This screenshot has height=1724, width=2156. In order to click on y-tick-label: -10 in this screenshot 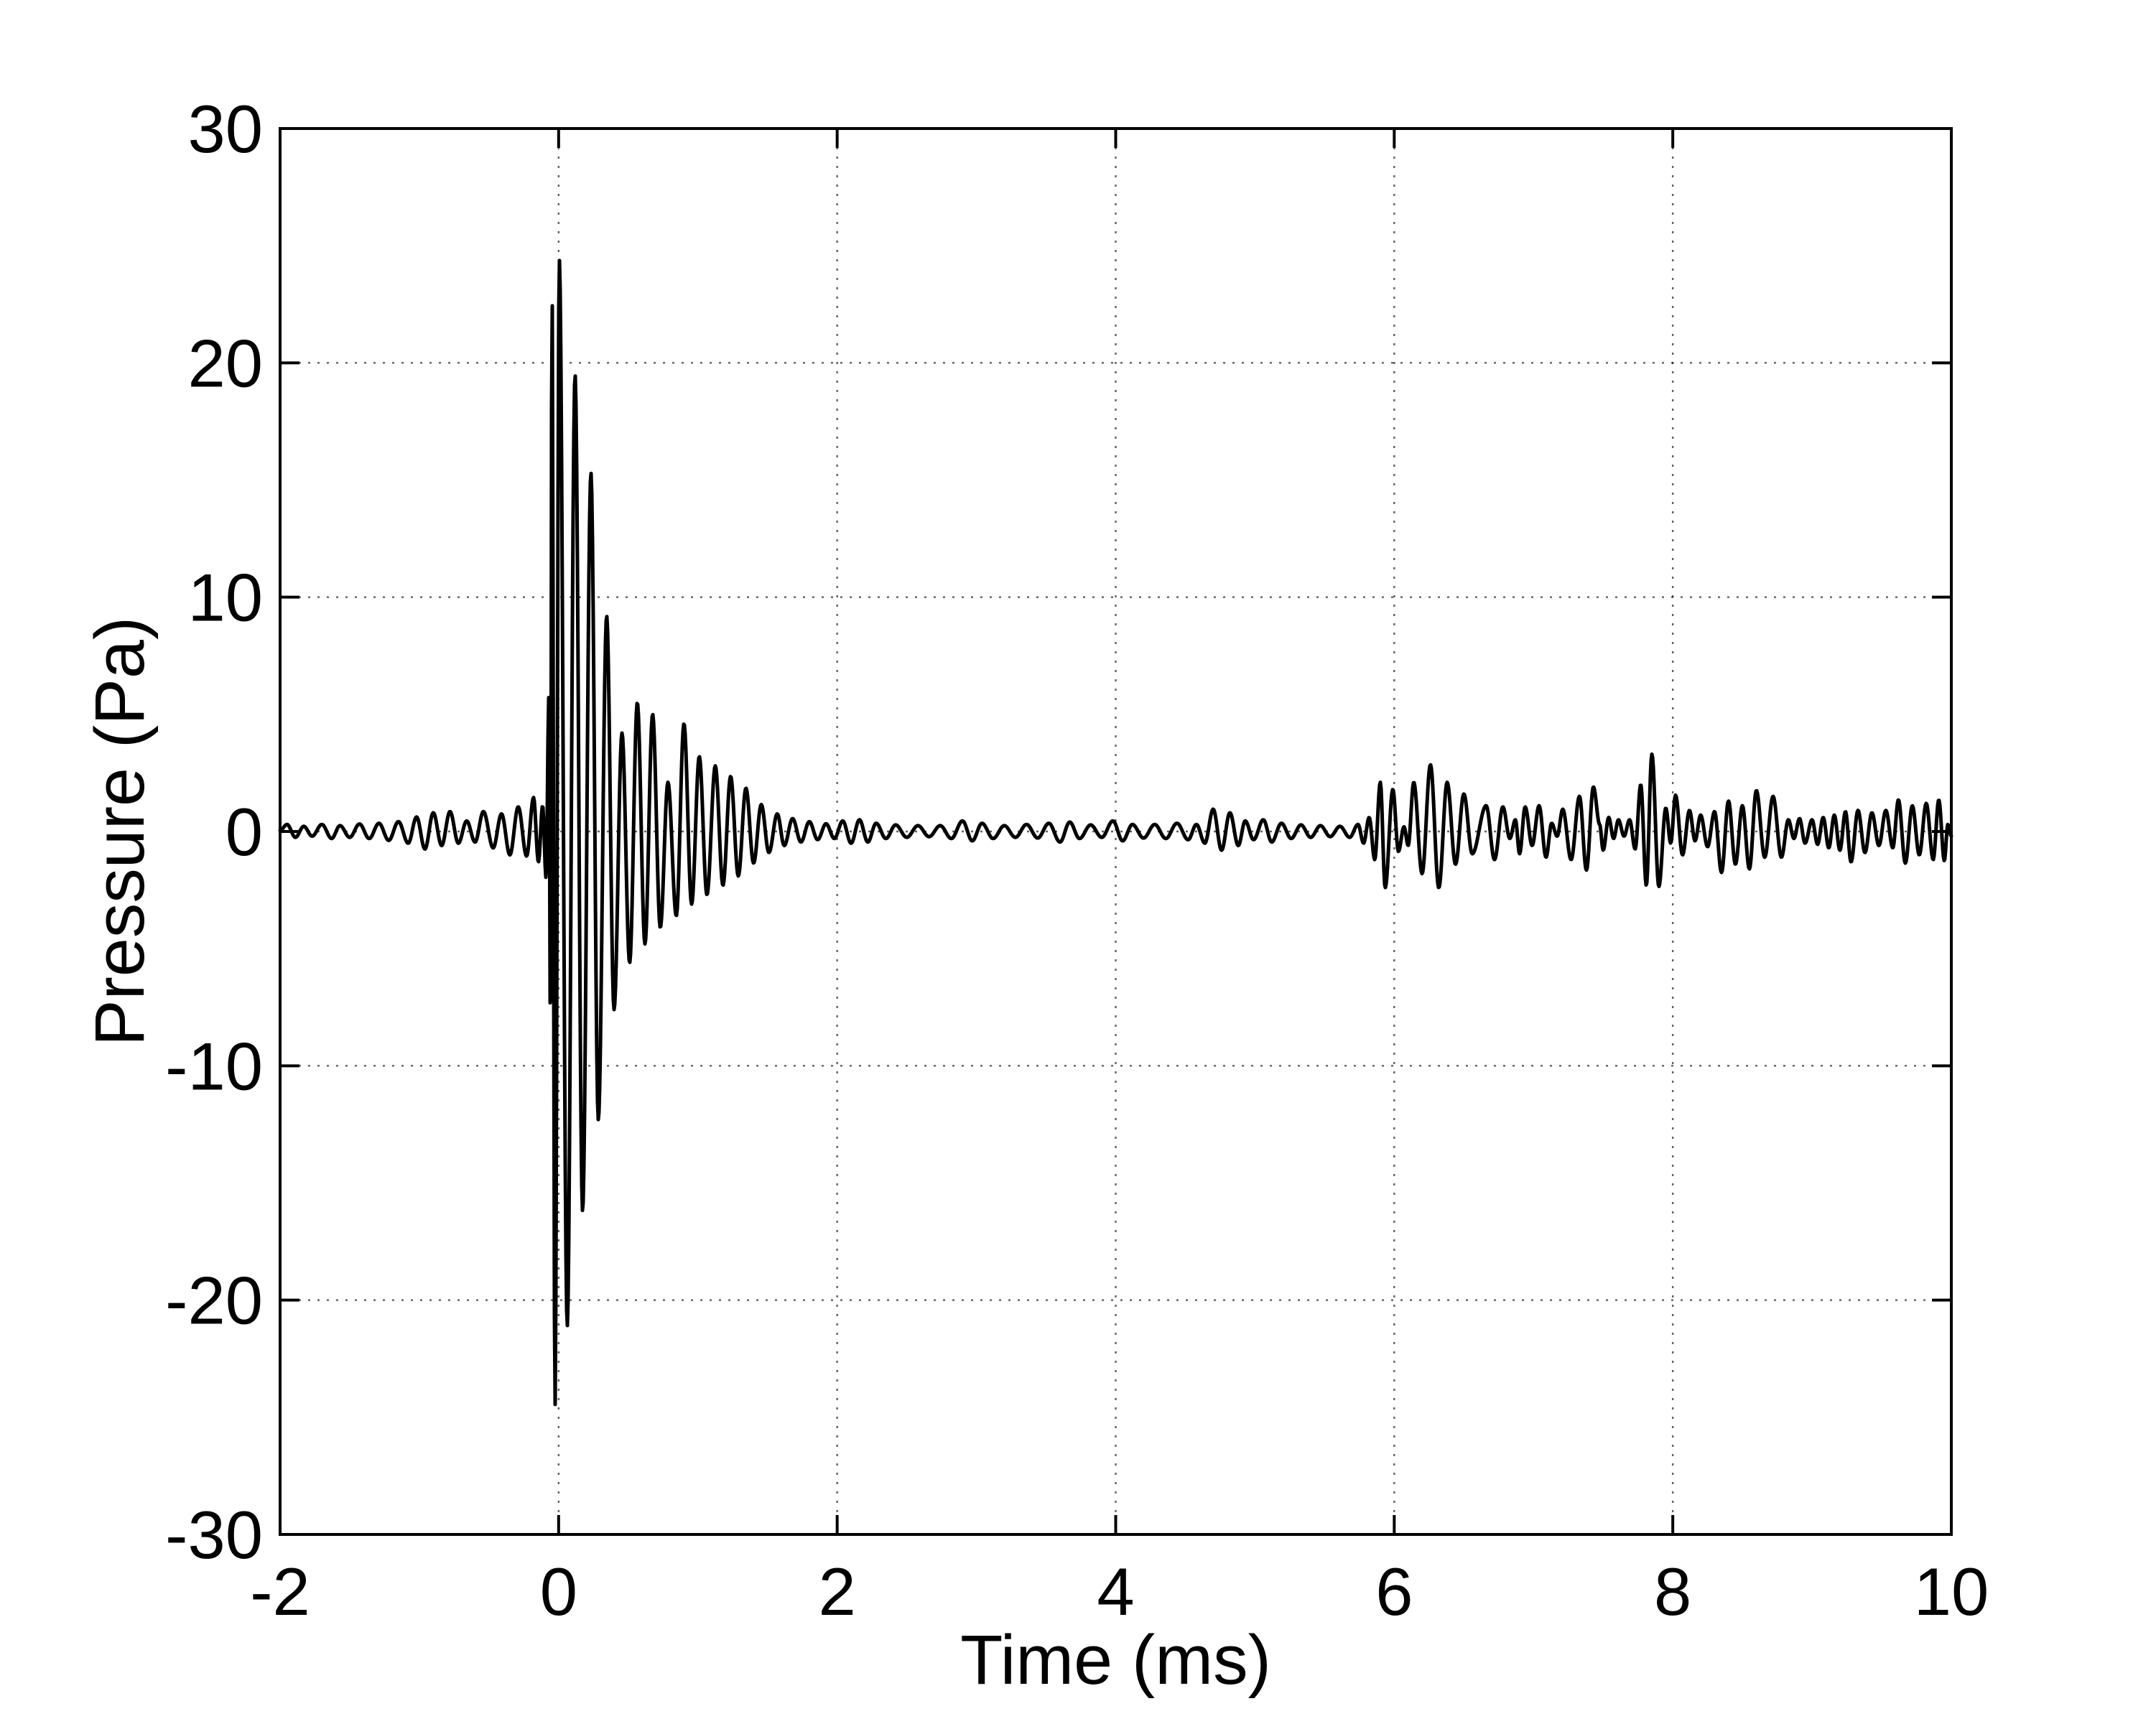, I will do `click(214, 1066)`.